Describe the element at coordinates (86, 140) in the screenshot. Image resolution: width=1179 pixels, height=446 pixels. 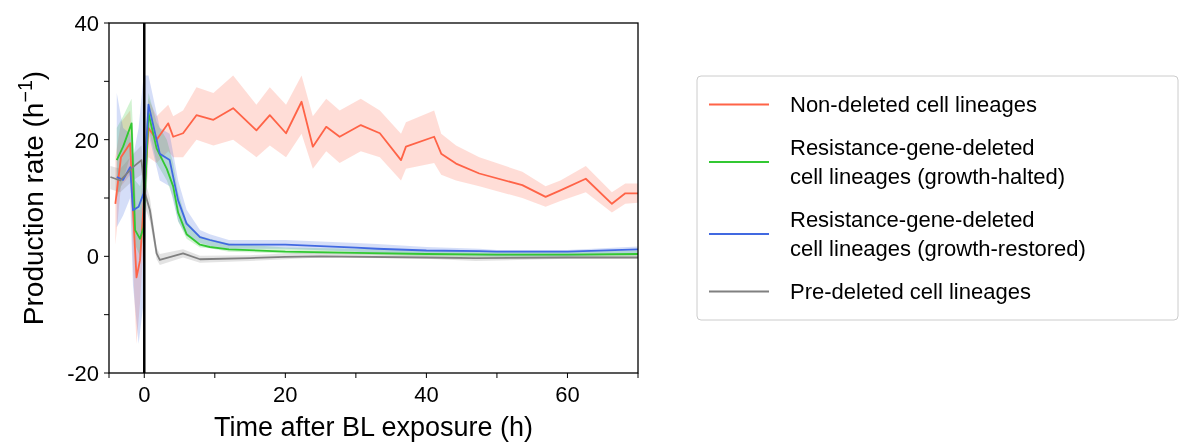
I see `y-tick-label: 20` at that location.